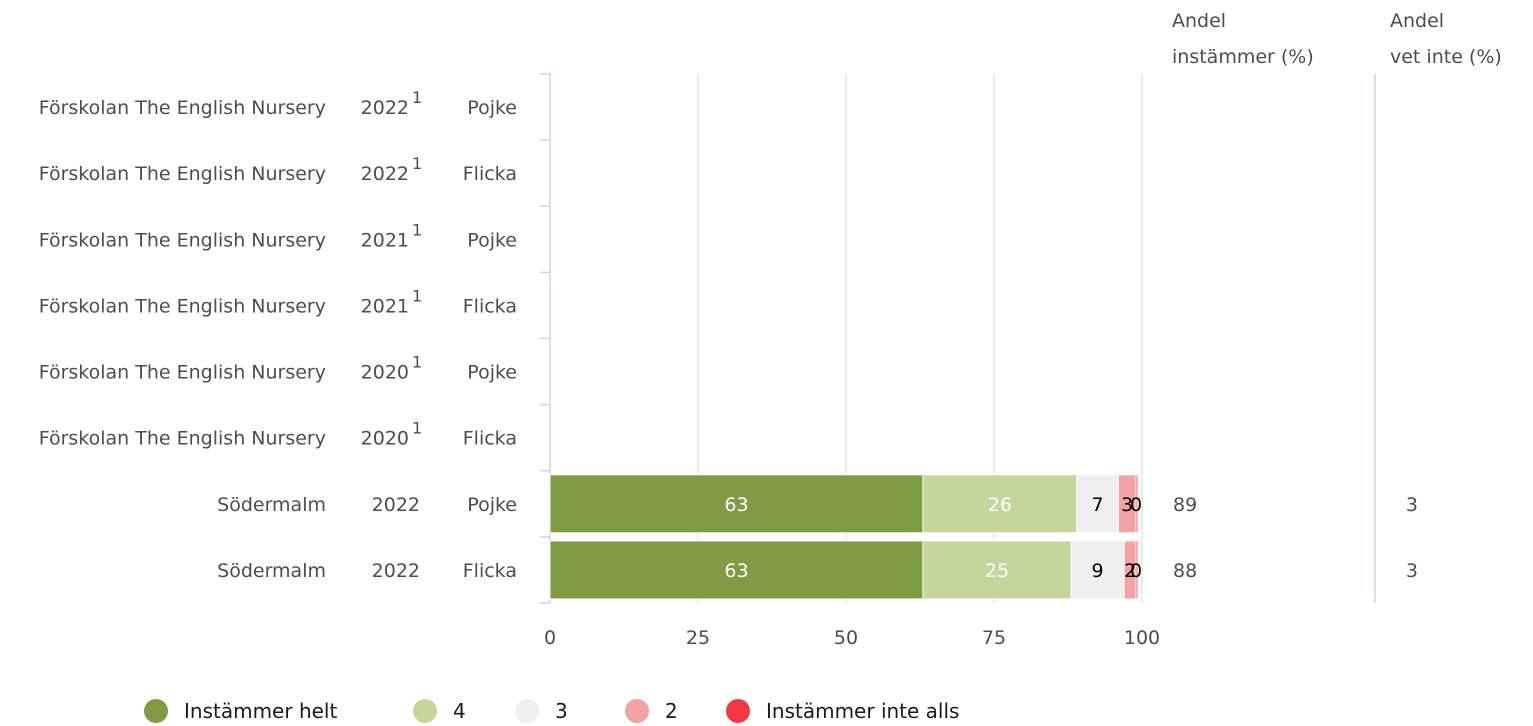 The height and width of the screenshot is (726, 1533). What do you see at coordinates (561, 711) in the screenshot?
I see `legend-label: 3` at bounding box center [561, 711].